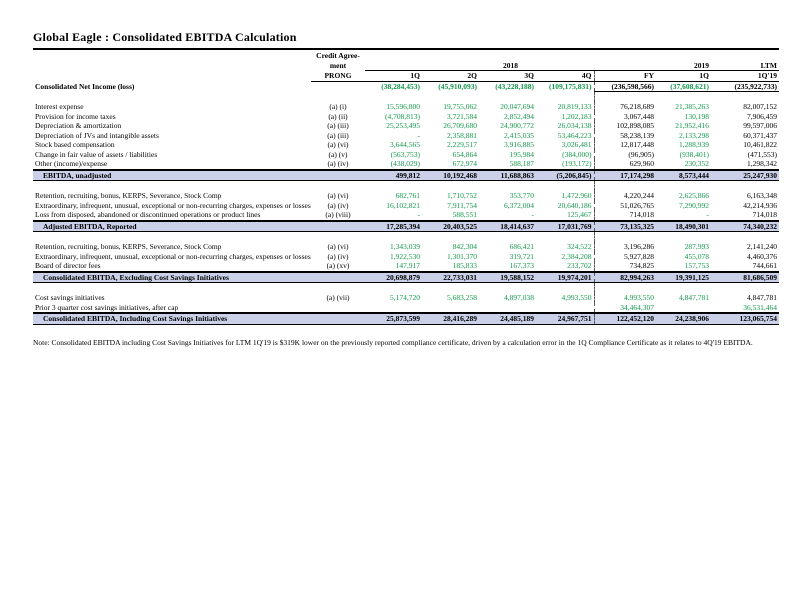 This screenshot has height=612, width=792. What do you see at coordinates (172, 225) in the screenshot?
I see `row-label: Adjusted EBITDA, Reported` at bounding box center [172, 225].